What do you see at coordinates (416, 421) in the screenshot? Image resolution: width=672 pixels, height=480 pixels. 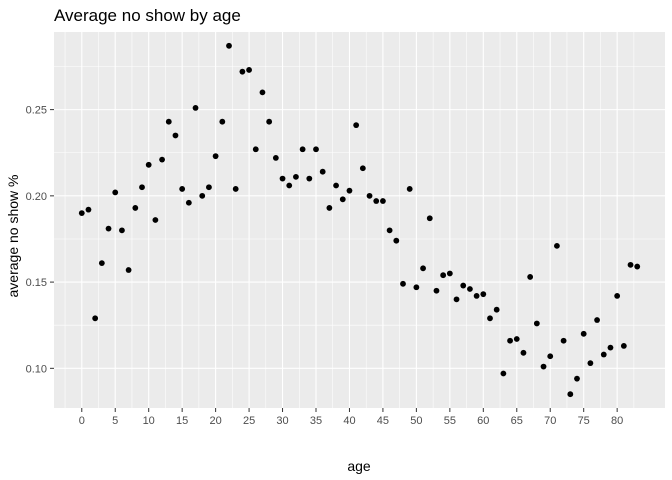 I see `x-tick-label: 50` at bounding box center [416, 421].